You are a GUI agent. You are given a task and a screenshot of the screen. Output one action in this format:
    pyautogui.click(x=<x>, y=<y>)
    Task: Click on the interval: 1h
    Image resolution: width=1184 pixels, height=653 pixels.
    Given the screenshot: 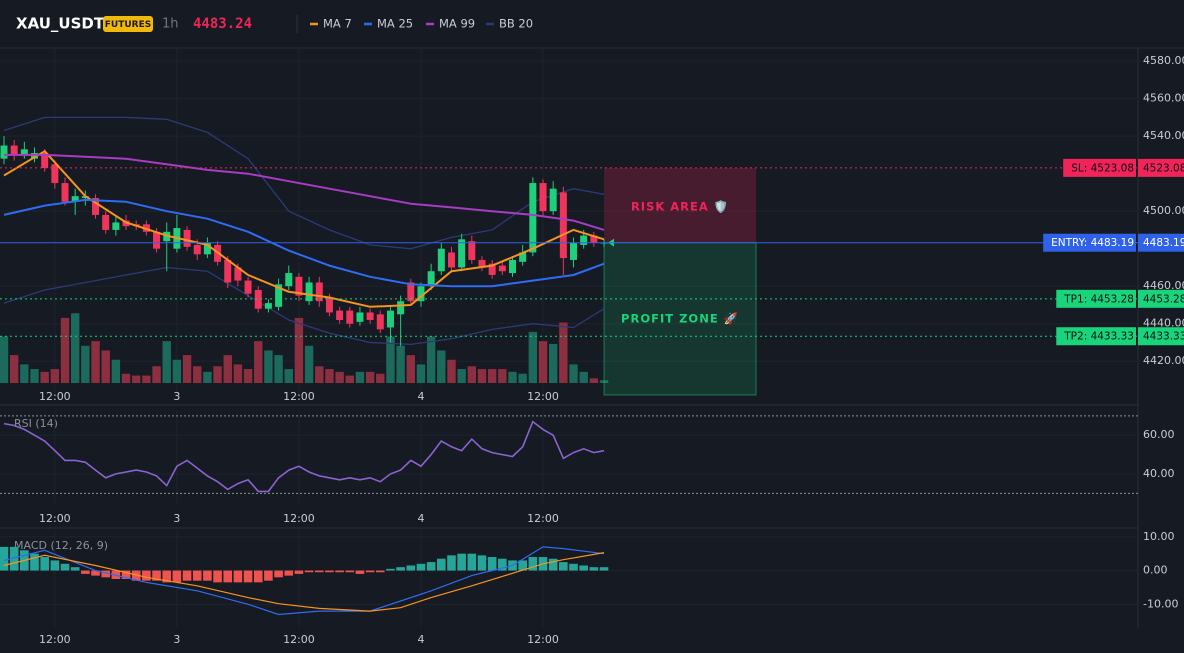 What is the action you would take?
    pyautogui.click(x=170, y=24)
    